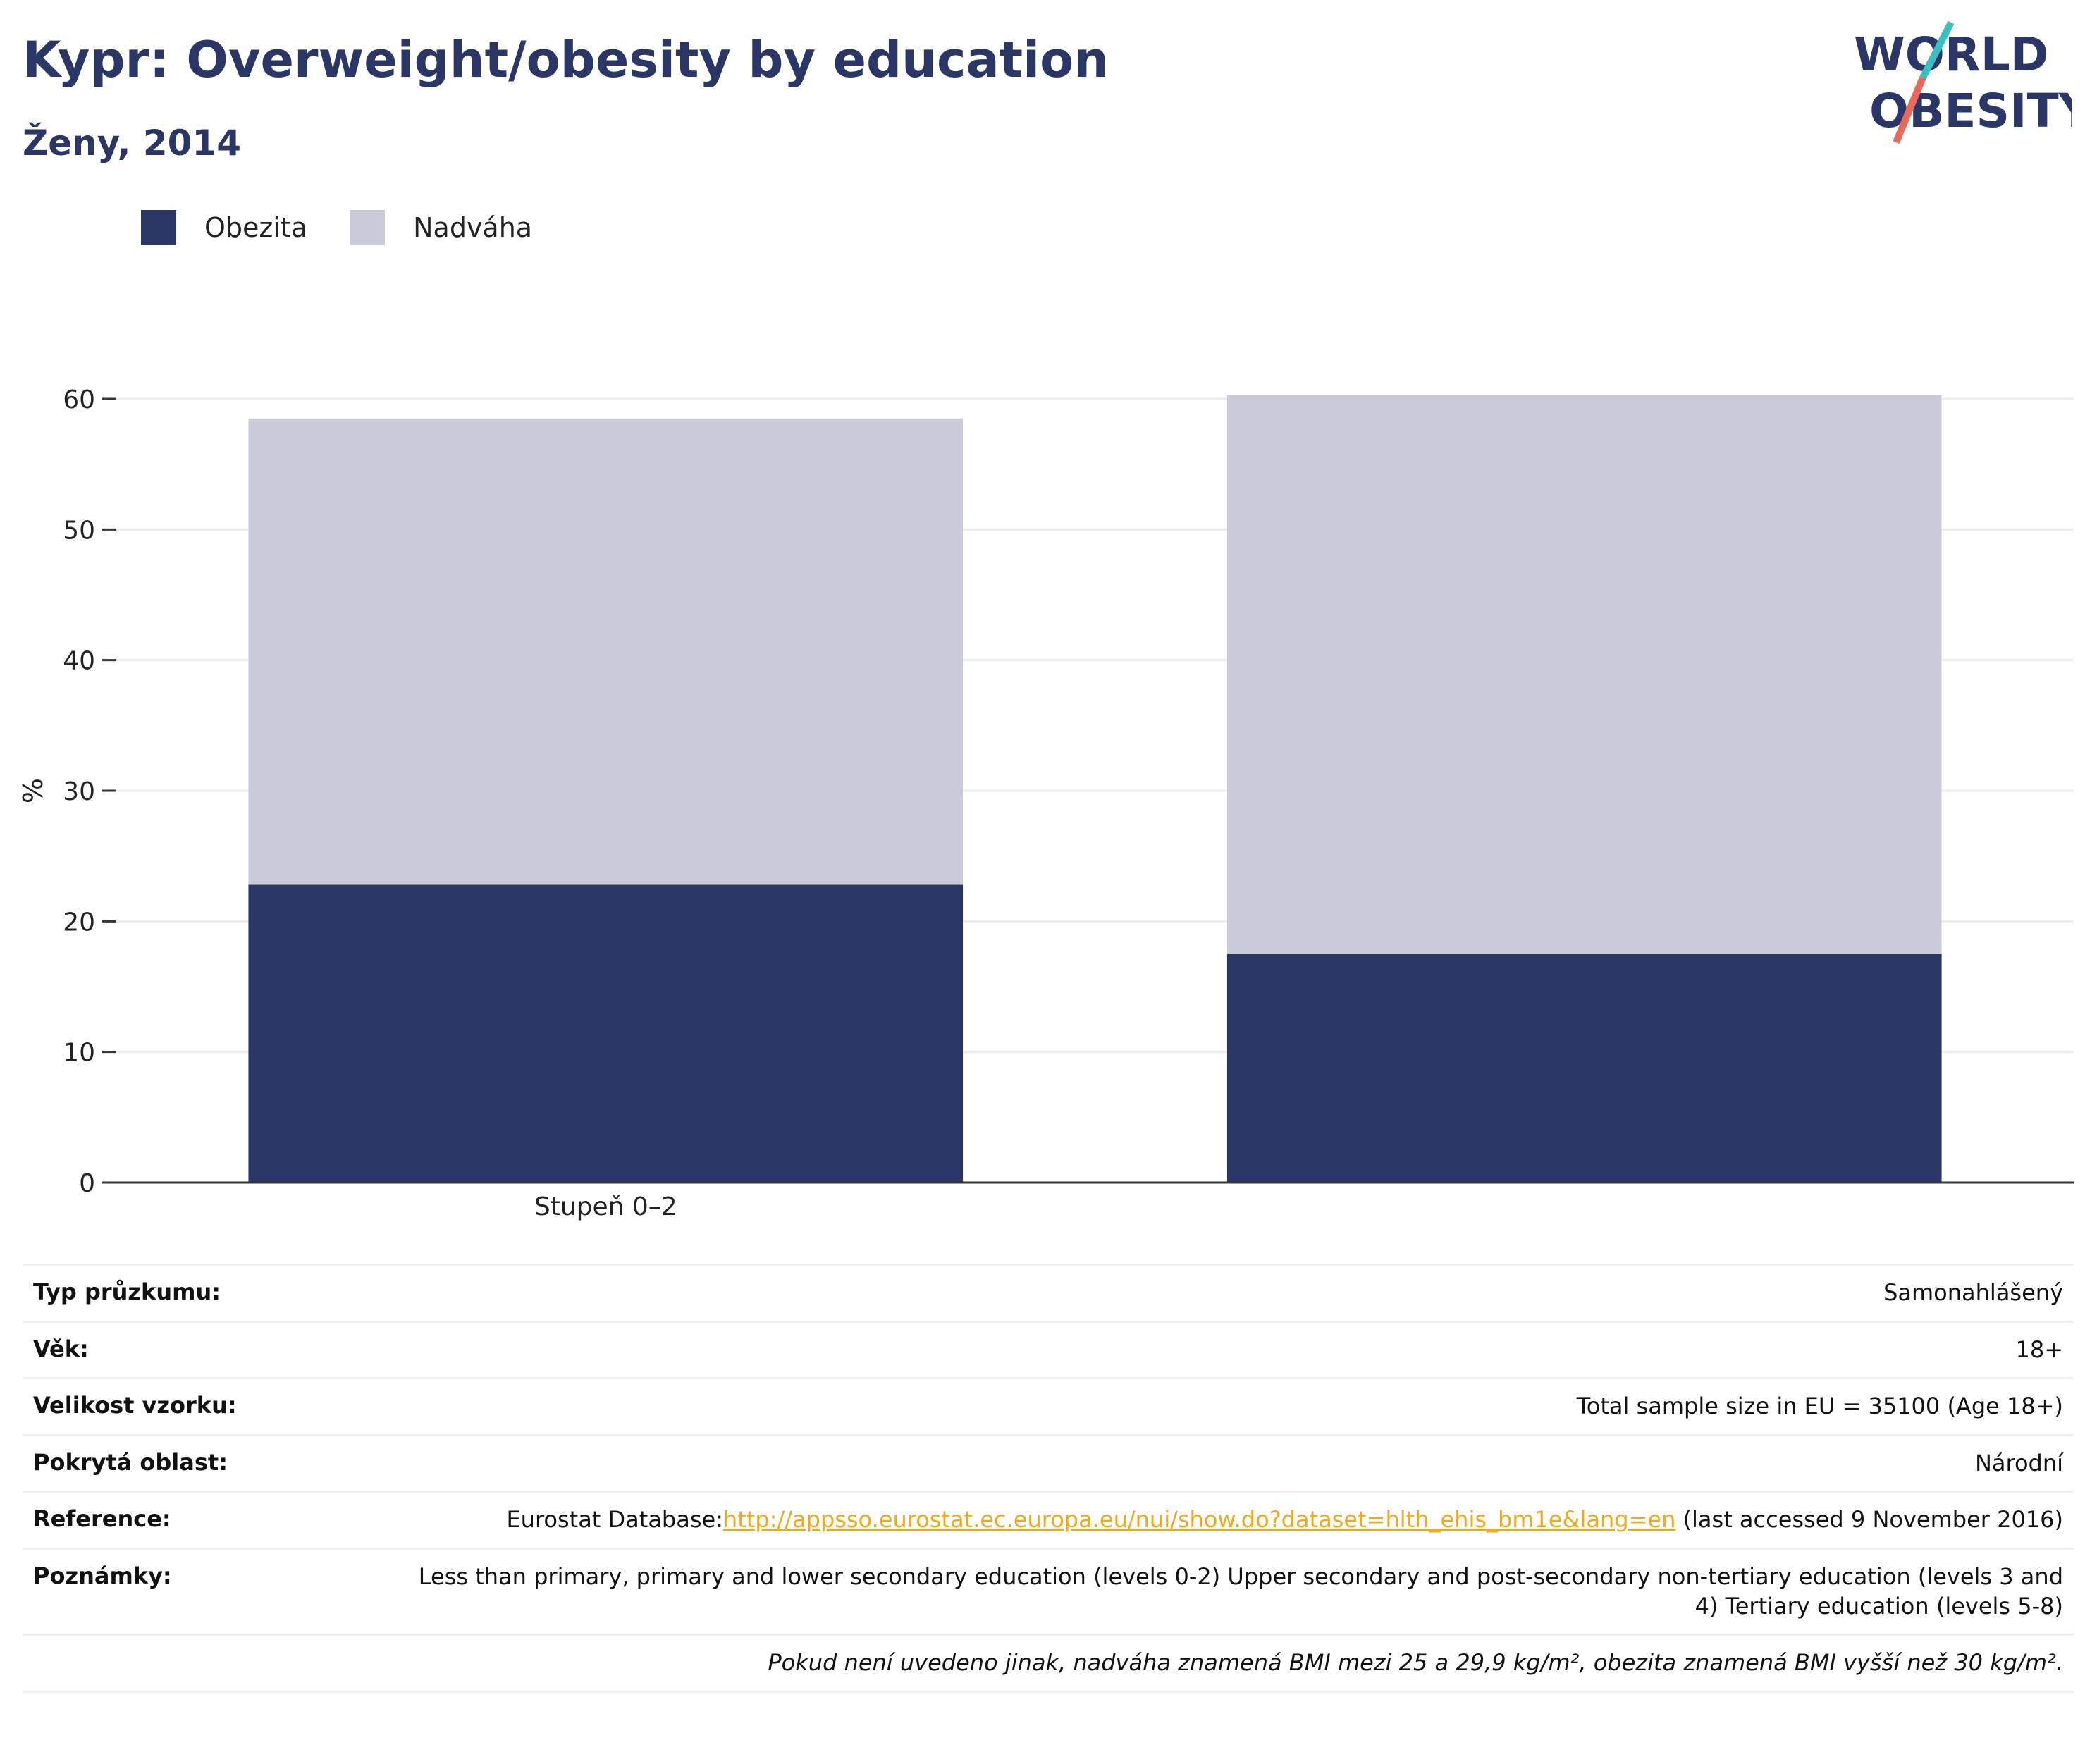  Describe the element at coordinates (87, 1183) in the screenshot. I see `y-tick-label: 0` at that location.